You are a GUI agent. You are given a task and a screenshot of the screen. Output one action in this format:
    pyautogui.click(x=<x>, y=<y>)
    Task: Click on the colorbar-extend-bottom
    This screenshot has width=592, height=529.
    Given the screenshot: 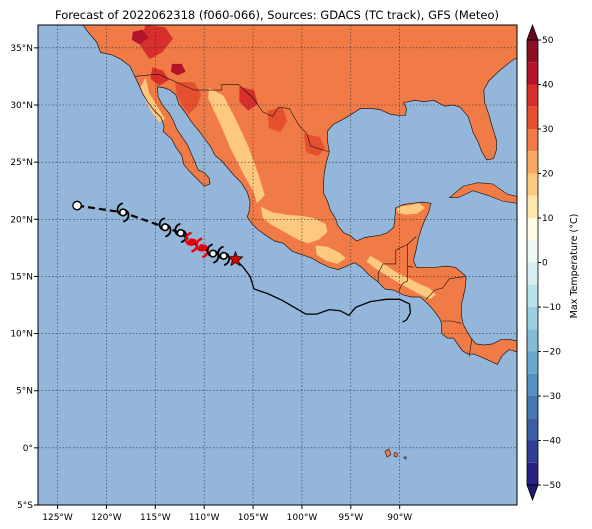 What is the action you would take?
    pyautogui.click(x=532, y=493)
    